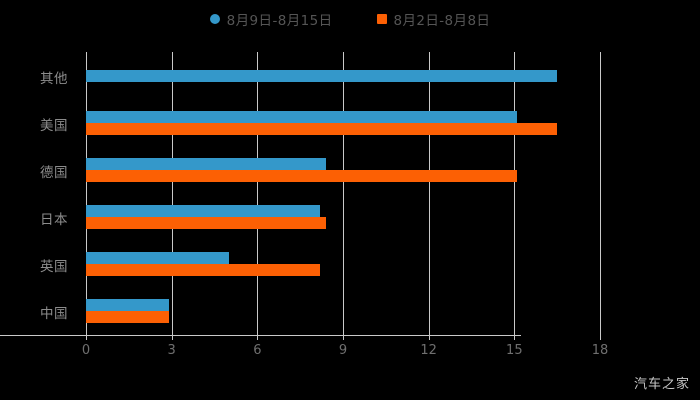 This screenshot has width=700, height=400. I want to click on legend-item-series-2: 8月2日-8月8日, so click(433, 19).